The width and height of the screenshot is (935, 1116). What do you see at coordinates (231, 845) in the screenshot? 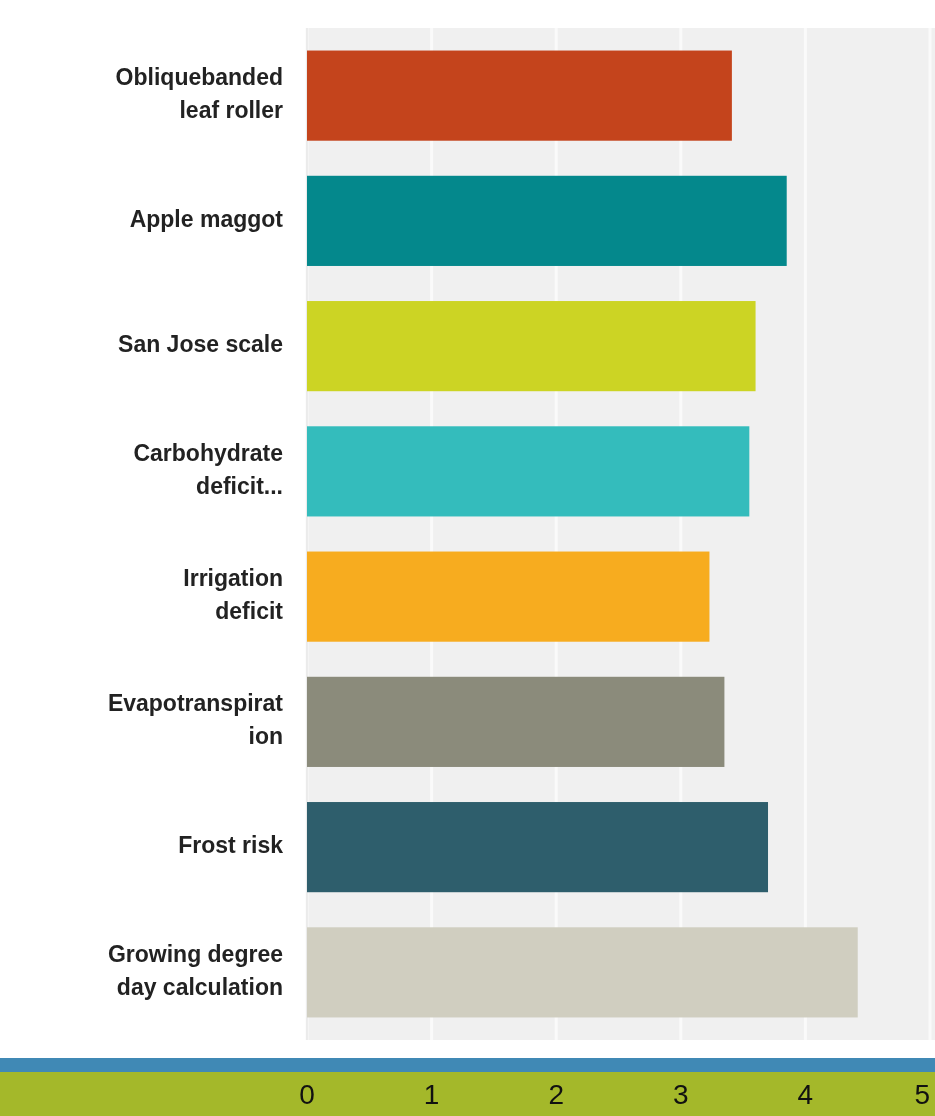
I see `y-tick-label: Frost risk` at bounding box center [231, 845].